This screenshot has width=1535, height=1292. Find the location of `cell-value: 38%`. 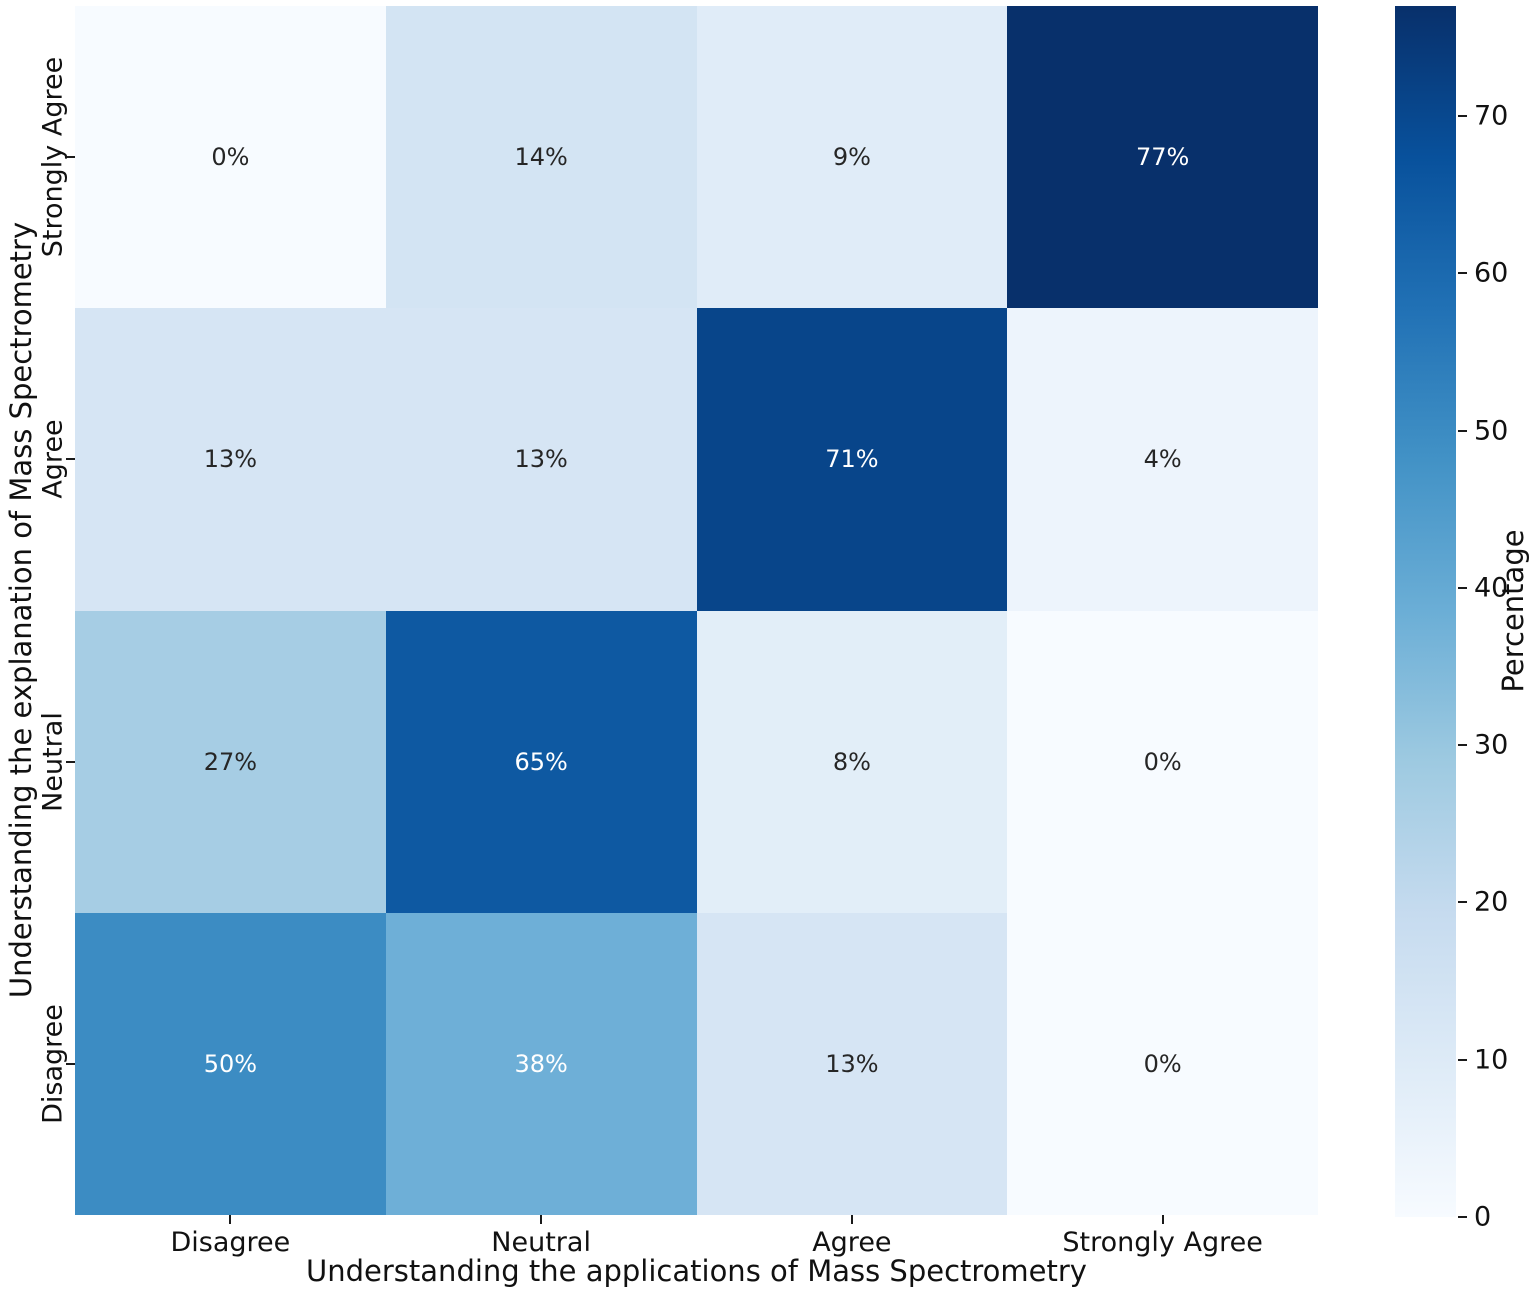

cell-value: 38% is located at coordinates (541, 1063).